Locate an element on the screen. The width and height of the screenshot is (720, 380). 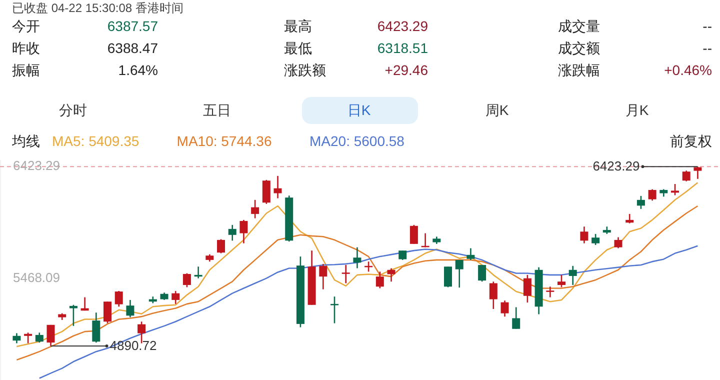
text: 成交量 is located at coordinates (579, 26).